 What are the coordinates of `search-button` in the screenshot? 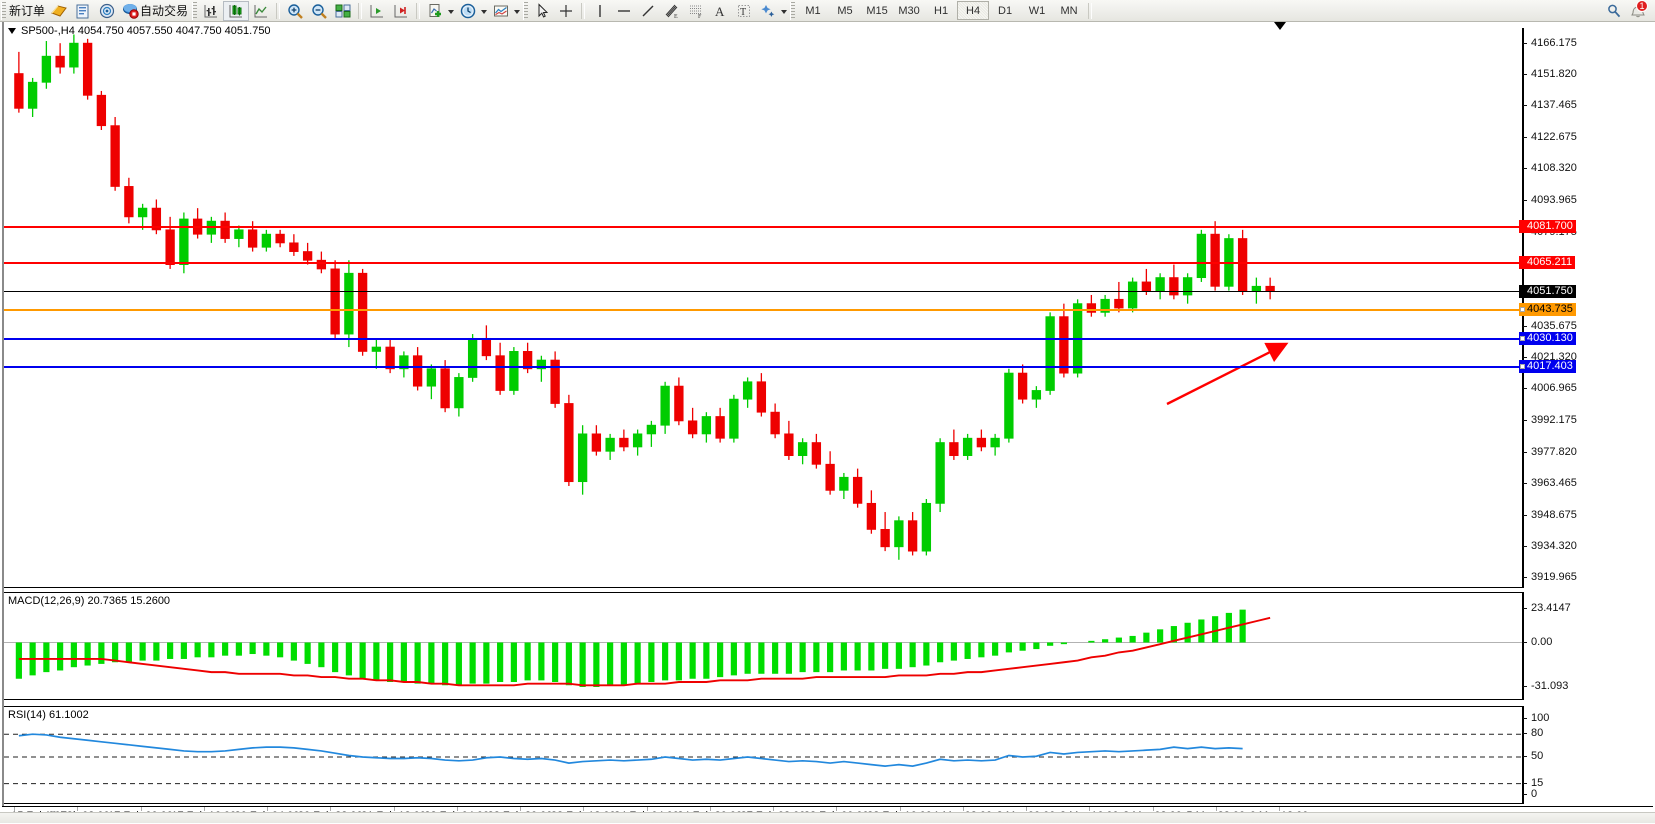 It's located at (1614, 11).